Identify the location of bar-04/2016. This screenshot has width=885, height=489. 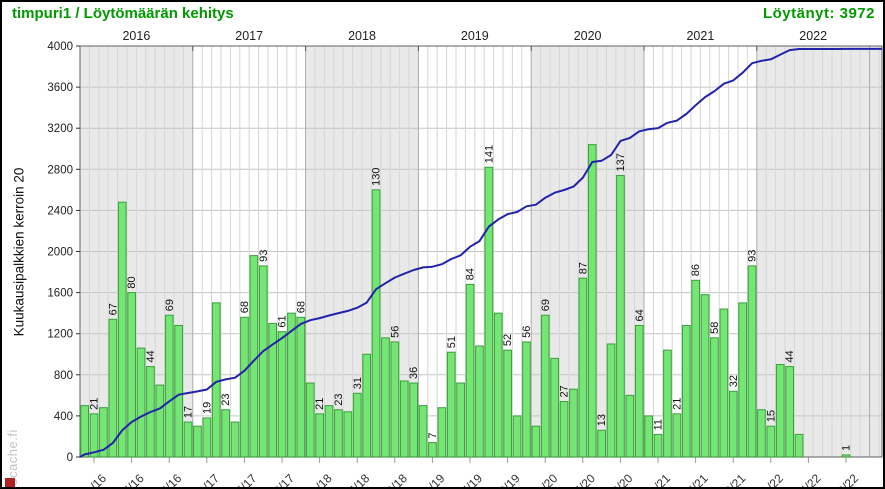
(113, 388).